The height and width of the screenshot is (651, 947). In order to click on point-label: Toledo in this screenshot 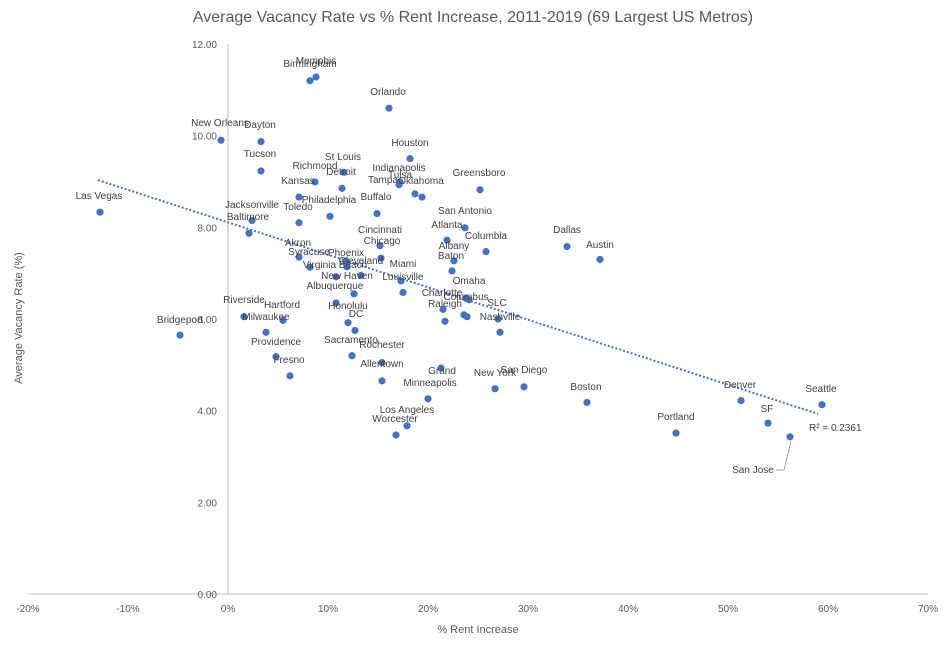, I will do `click(298, 207)`.